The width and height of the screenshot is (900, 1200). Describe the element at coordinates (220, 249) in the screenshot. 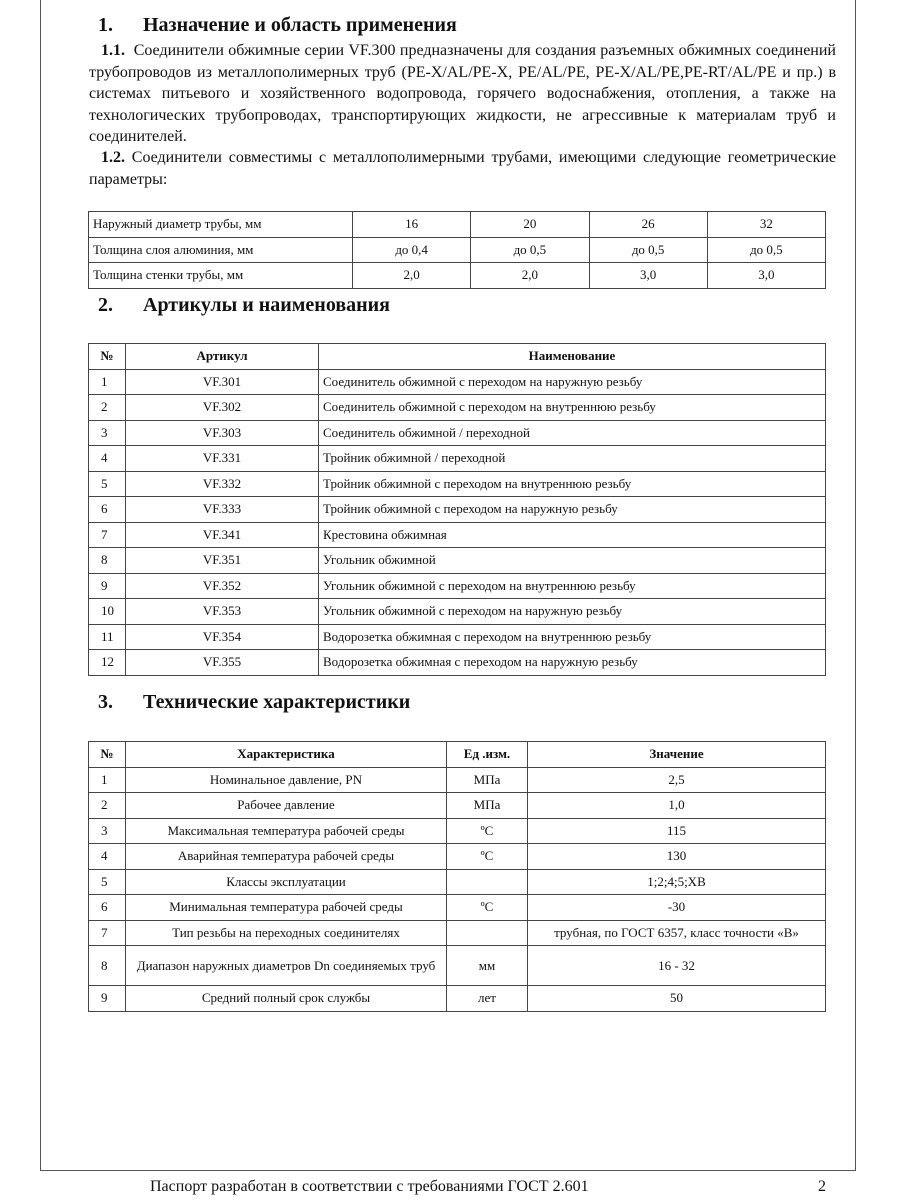

I see `table-cell-label: Толщина слоя алюминия, мм` at that location.